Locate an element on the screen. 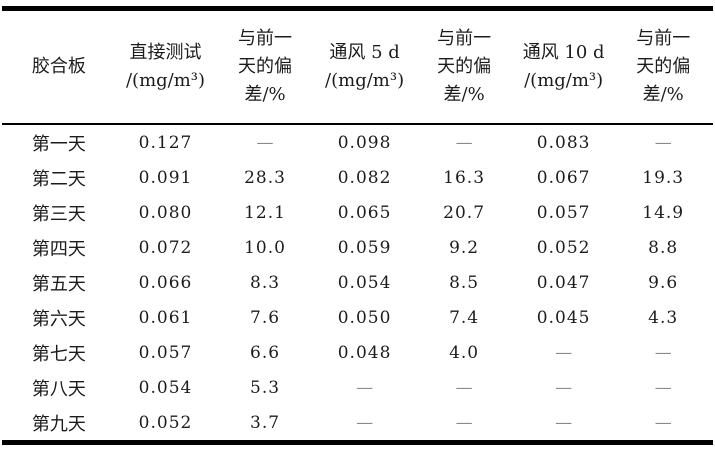 Image resolution: width=715 pixels, height=474 pixels. value-cell: 12.1 is located at coordinates (265, 212).